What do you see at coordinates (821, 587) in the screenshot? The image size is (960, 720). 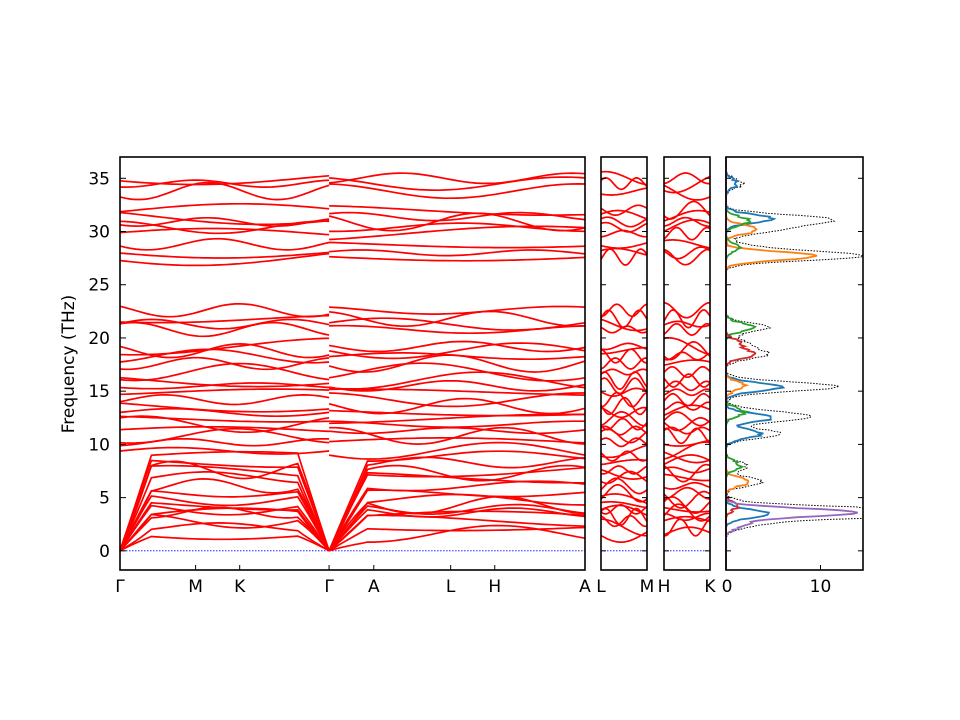 I see `x-tick-label: 10` at bounding box center [821, 587].